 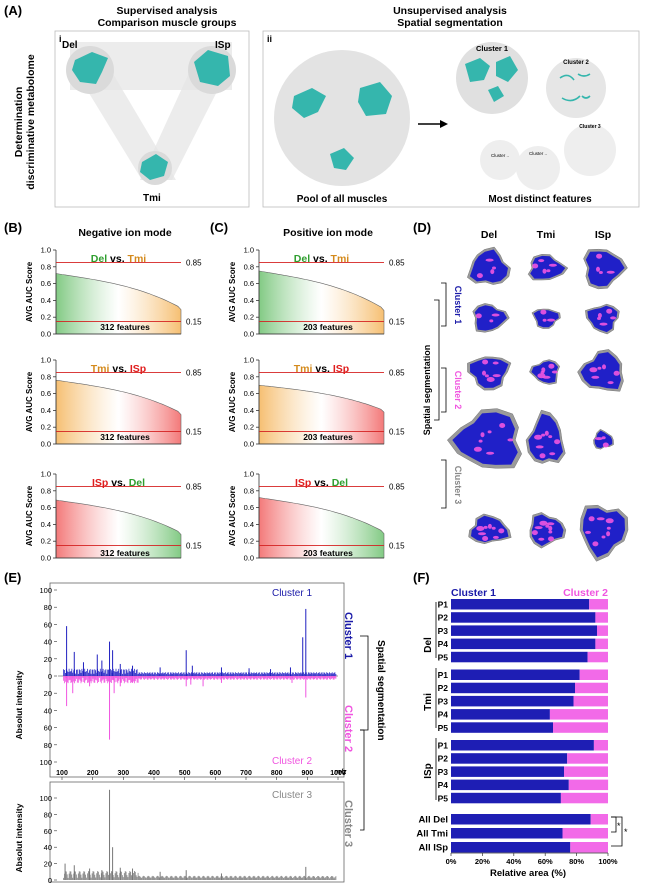 I want to click on f-bar-row: All ISp, so click(x=513, y=848).